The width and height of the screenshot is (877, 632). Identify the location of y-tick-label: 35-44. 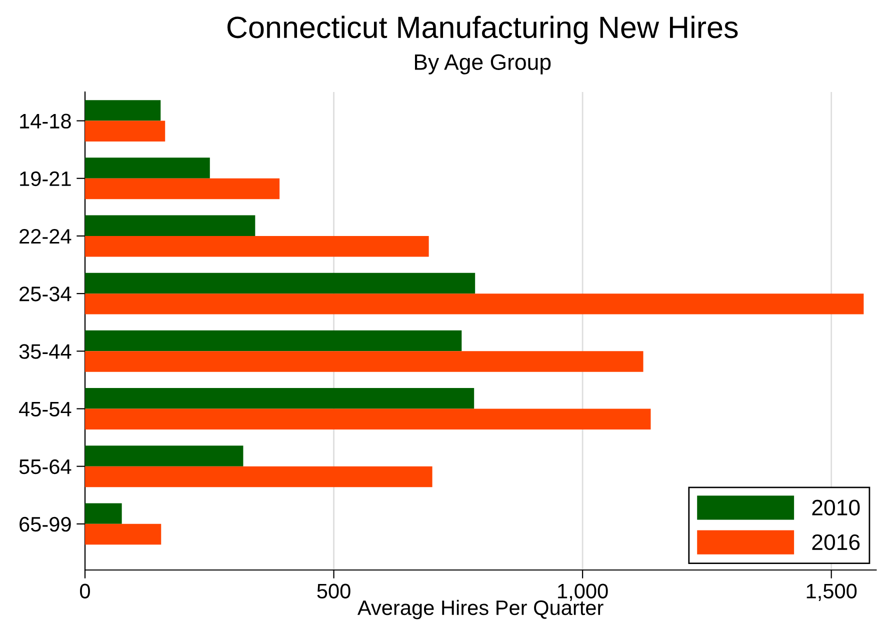
(45, 351).